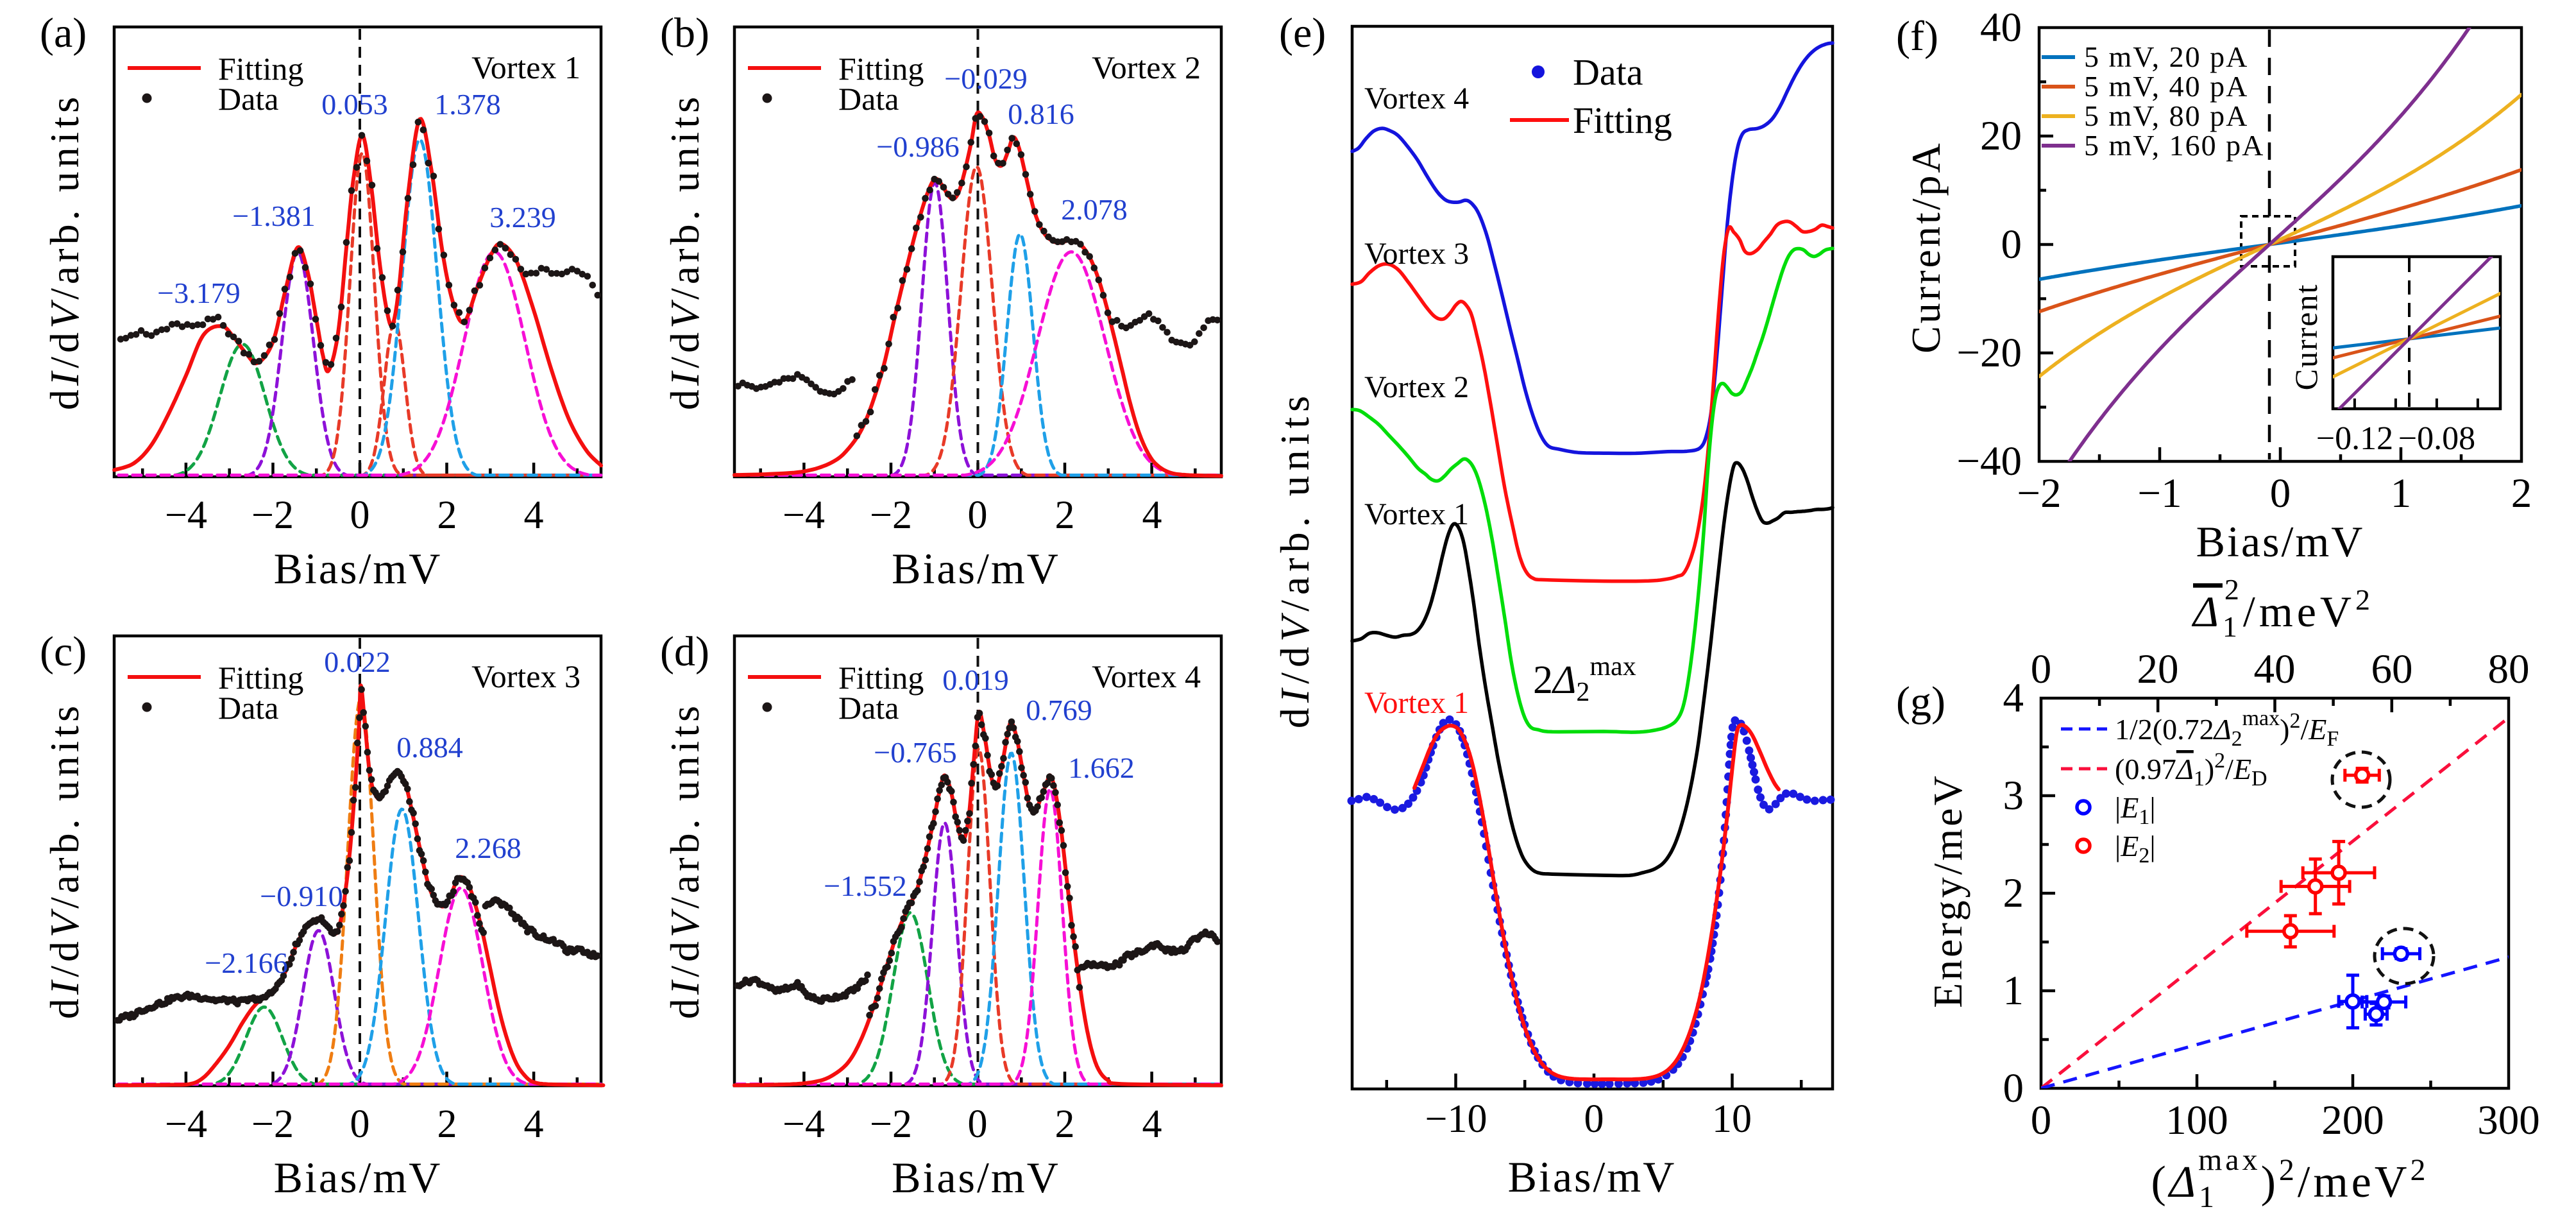 This screenshot has width=2576, height=1216. I want to click on svg-text: −1, so click(2159, 494).